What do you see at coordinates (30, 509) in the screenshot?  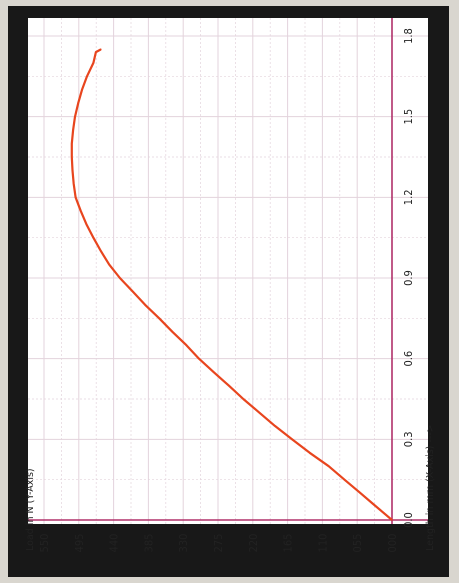 I see `y-axis-title: Load in N (Y-Axis)` at bounding box center [30, 509].